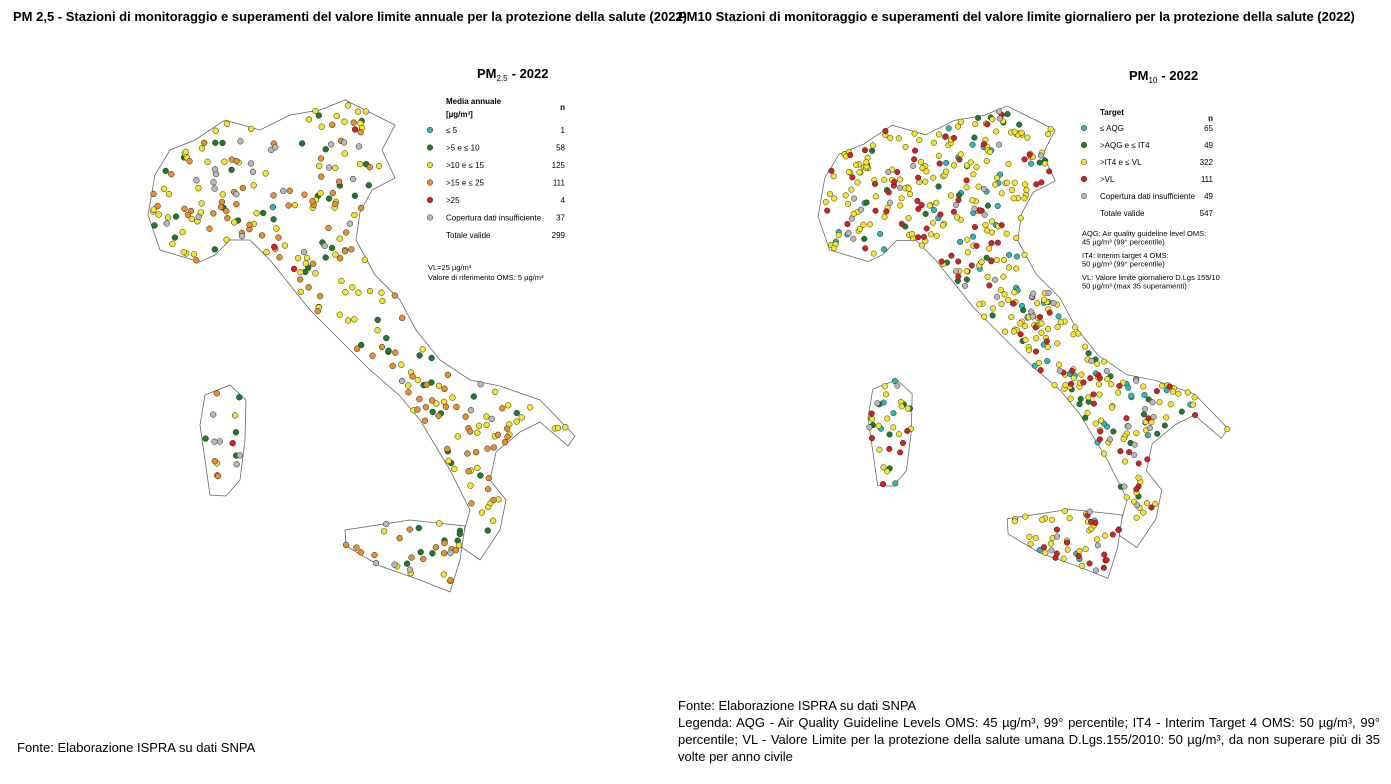 This screenshot has width=1391, height=784. What do you see at coordinates (1112, 128) in the screenshot?
I see `legend-label: ≤ AQG` at bounding box center [1112, 128].